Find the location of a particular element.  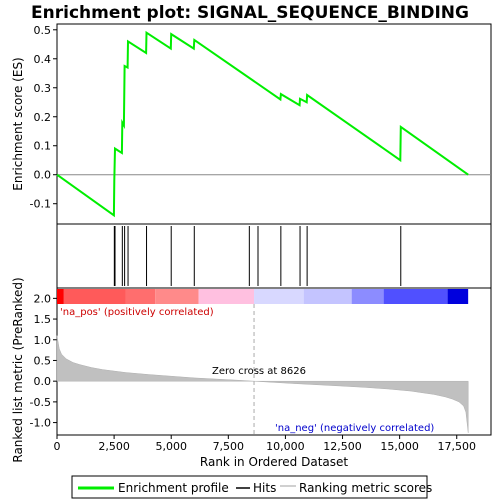

es-y-tick-label: 0.1 is located at coordinates (43, 146).